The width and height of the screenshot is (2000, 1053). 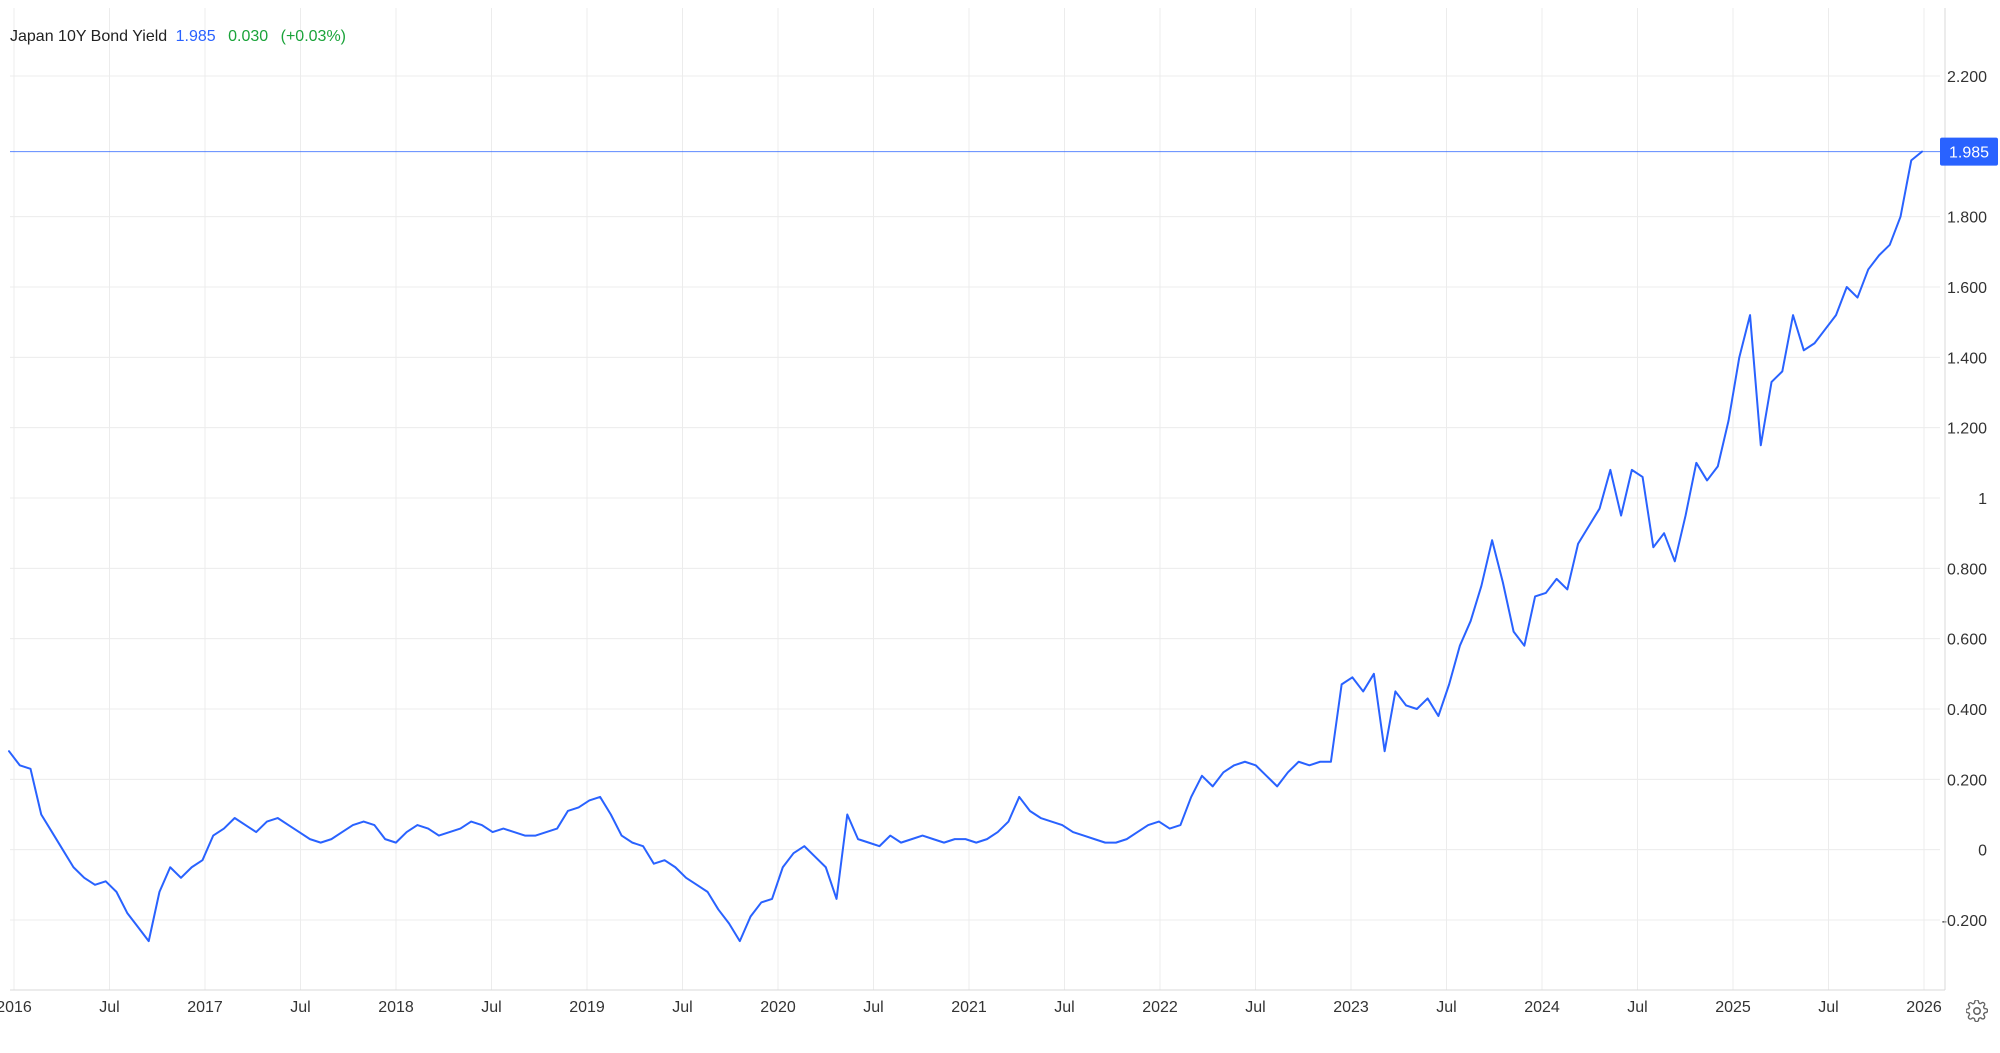 I want to click on x-tick-label: 2023, so click(x=1351, y=1007).